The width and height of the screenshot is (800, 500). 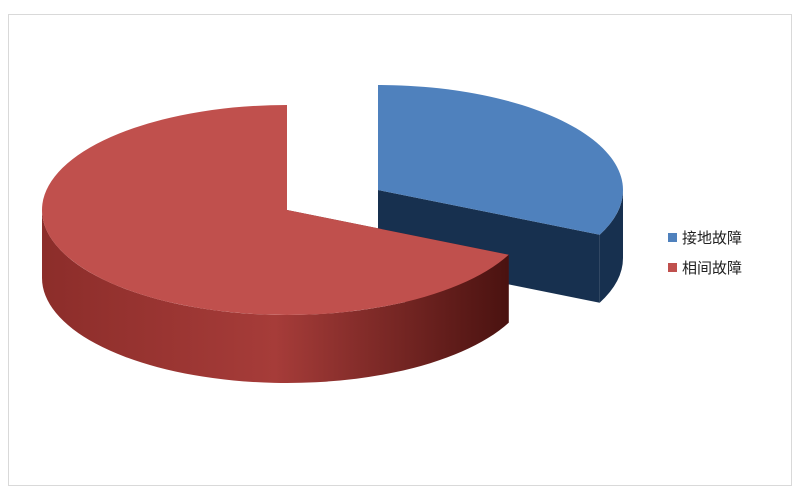 I want to click on slice-ground-fault, so click(x=500, y=160).